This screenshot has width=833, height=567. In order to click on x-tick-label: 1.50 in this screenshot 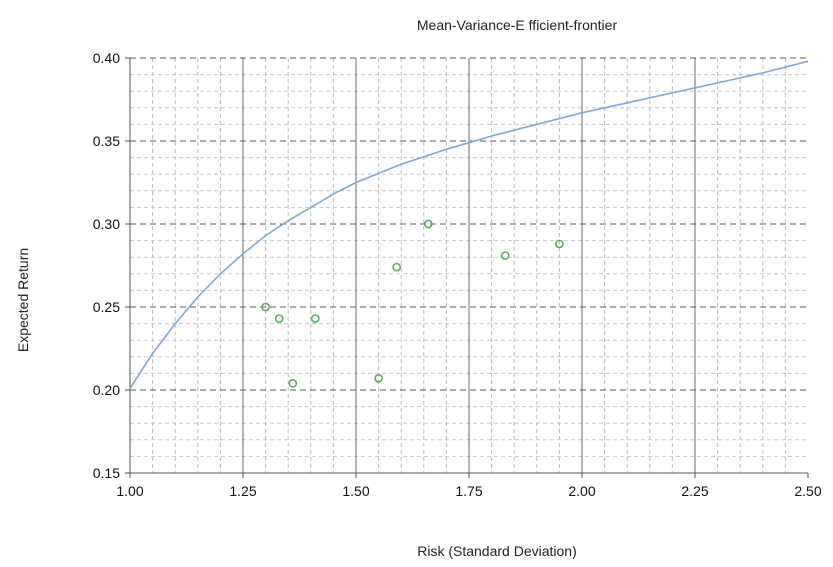, I will do `click(355, 491)`.